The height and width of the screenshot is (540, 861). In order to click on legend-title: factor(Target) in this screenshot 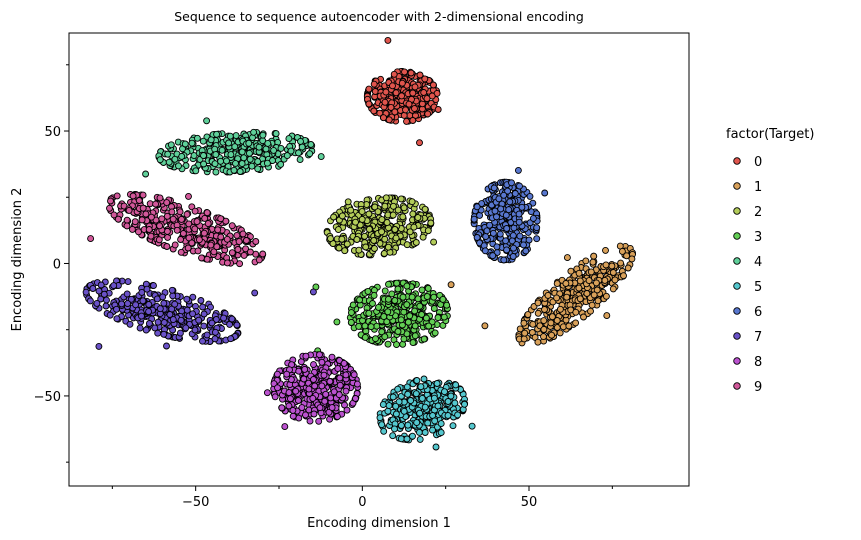, I will do `click(770, 134)`.